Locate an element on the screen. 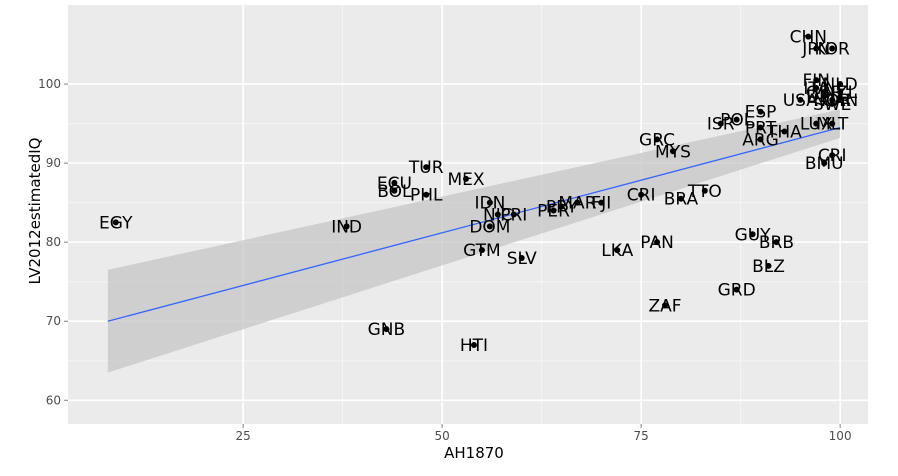  point-label: NZL is located at coordinates (840, 93).